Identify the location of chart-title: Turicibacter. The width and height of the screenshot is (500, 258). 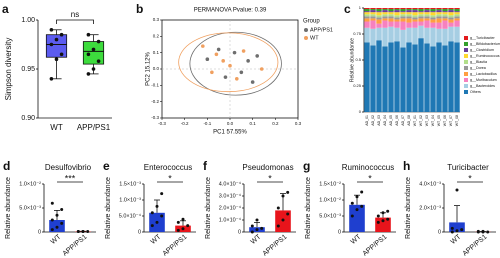
(468, 167).